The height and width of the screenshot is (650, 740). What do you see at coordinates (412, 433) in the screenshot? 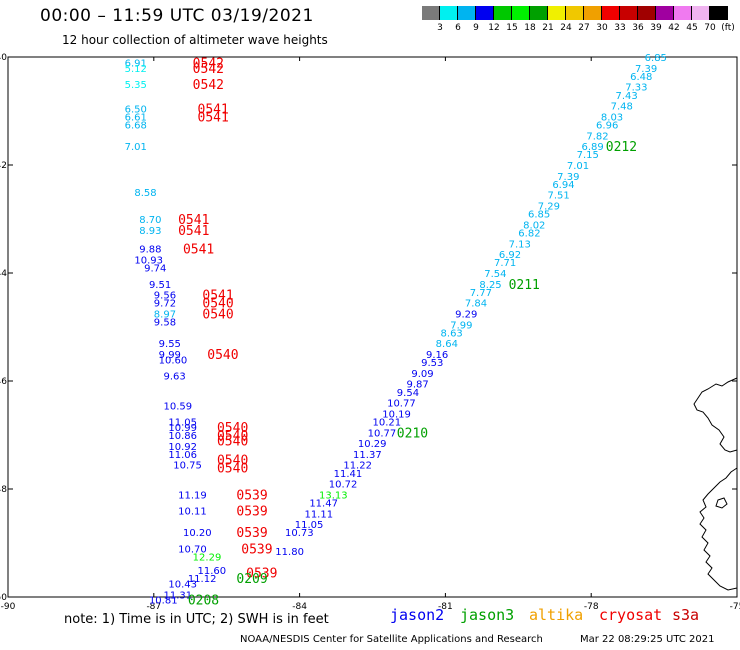
I see `pass-time-value: 0210` at bounding box center [412, 433].